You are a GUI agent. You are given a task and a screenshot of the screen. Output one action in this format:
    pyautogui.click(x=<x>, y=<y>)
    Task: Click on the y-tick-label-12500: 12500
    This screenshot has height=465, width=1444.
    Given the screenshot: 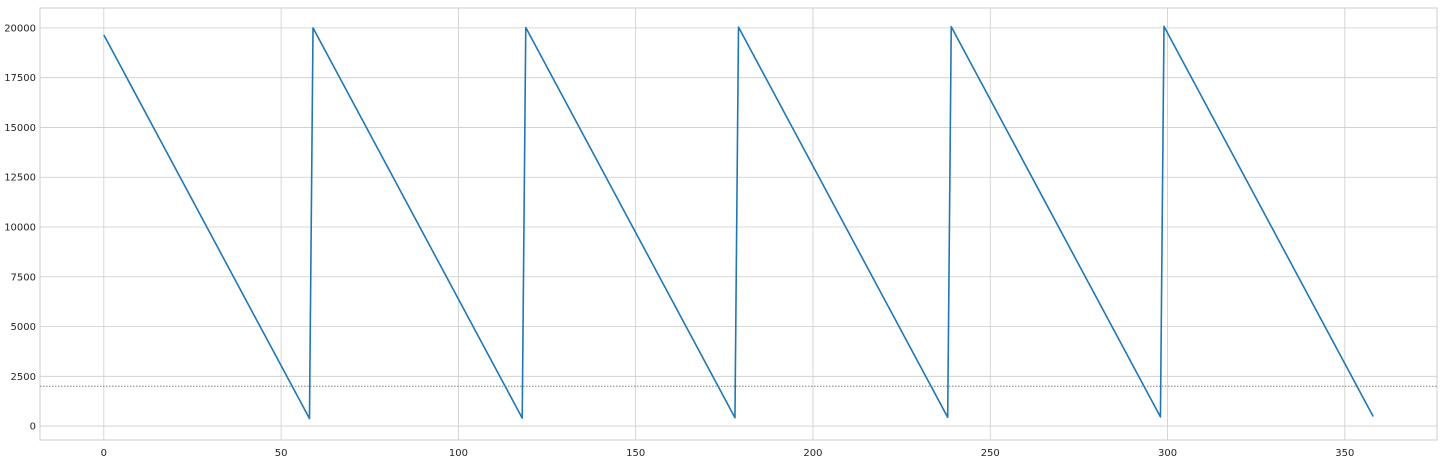 What is the action you would take?
    pyautogui.click(x=20, y=178)
    